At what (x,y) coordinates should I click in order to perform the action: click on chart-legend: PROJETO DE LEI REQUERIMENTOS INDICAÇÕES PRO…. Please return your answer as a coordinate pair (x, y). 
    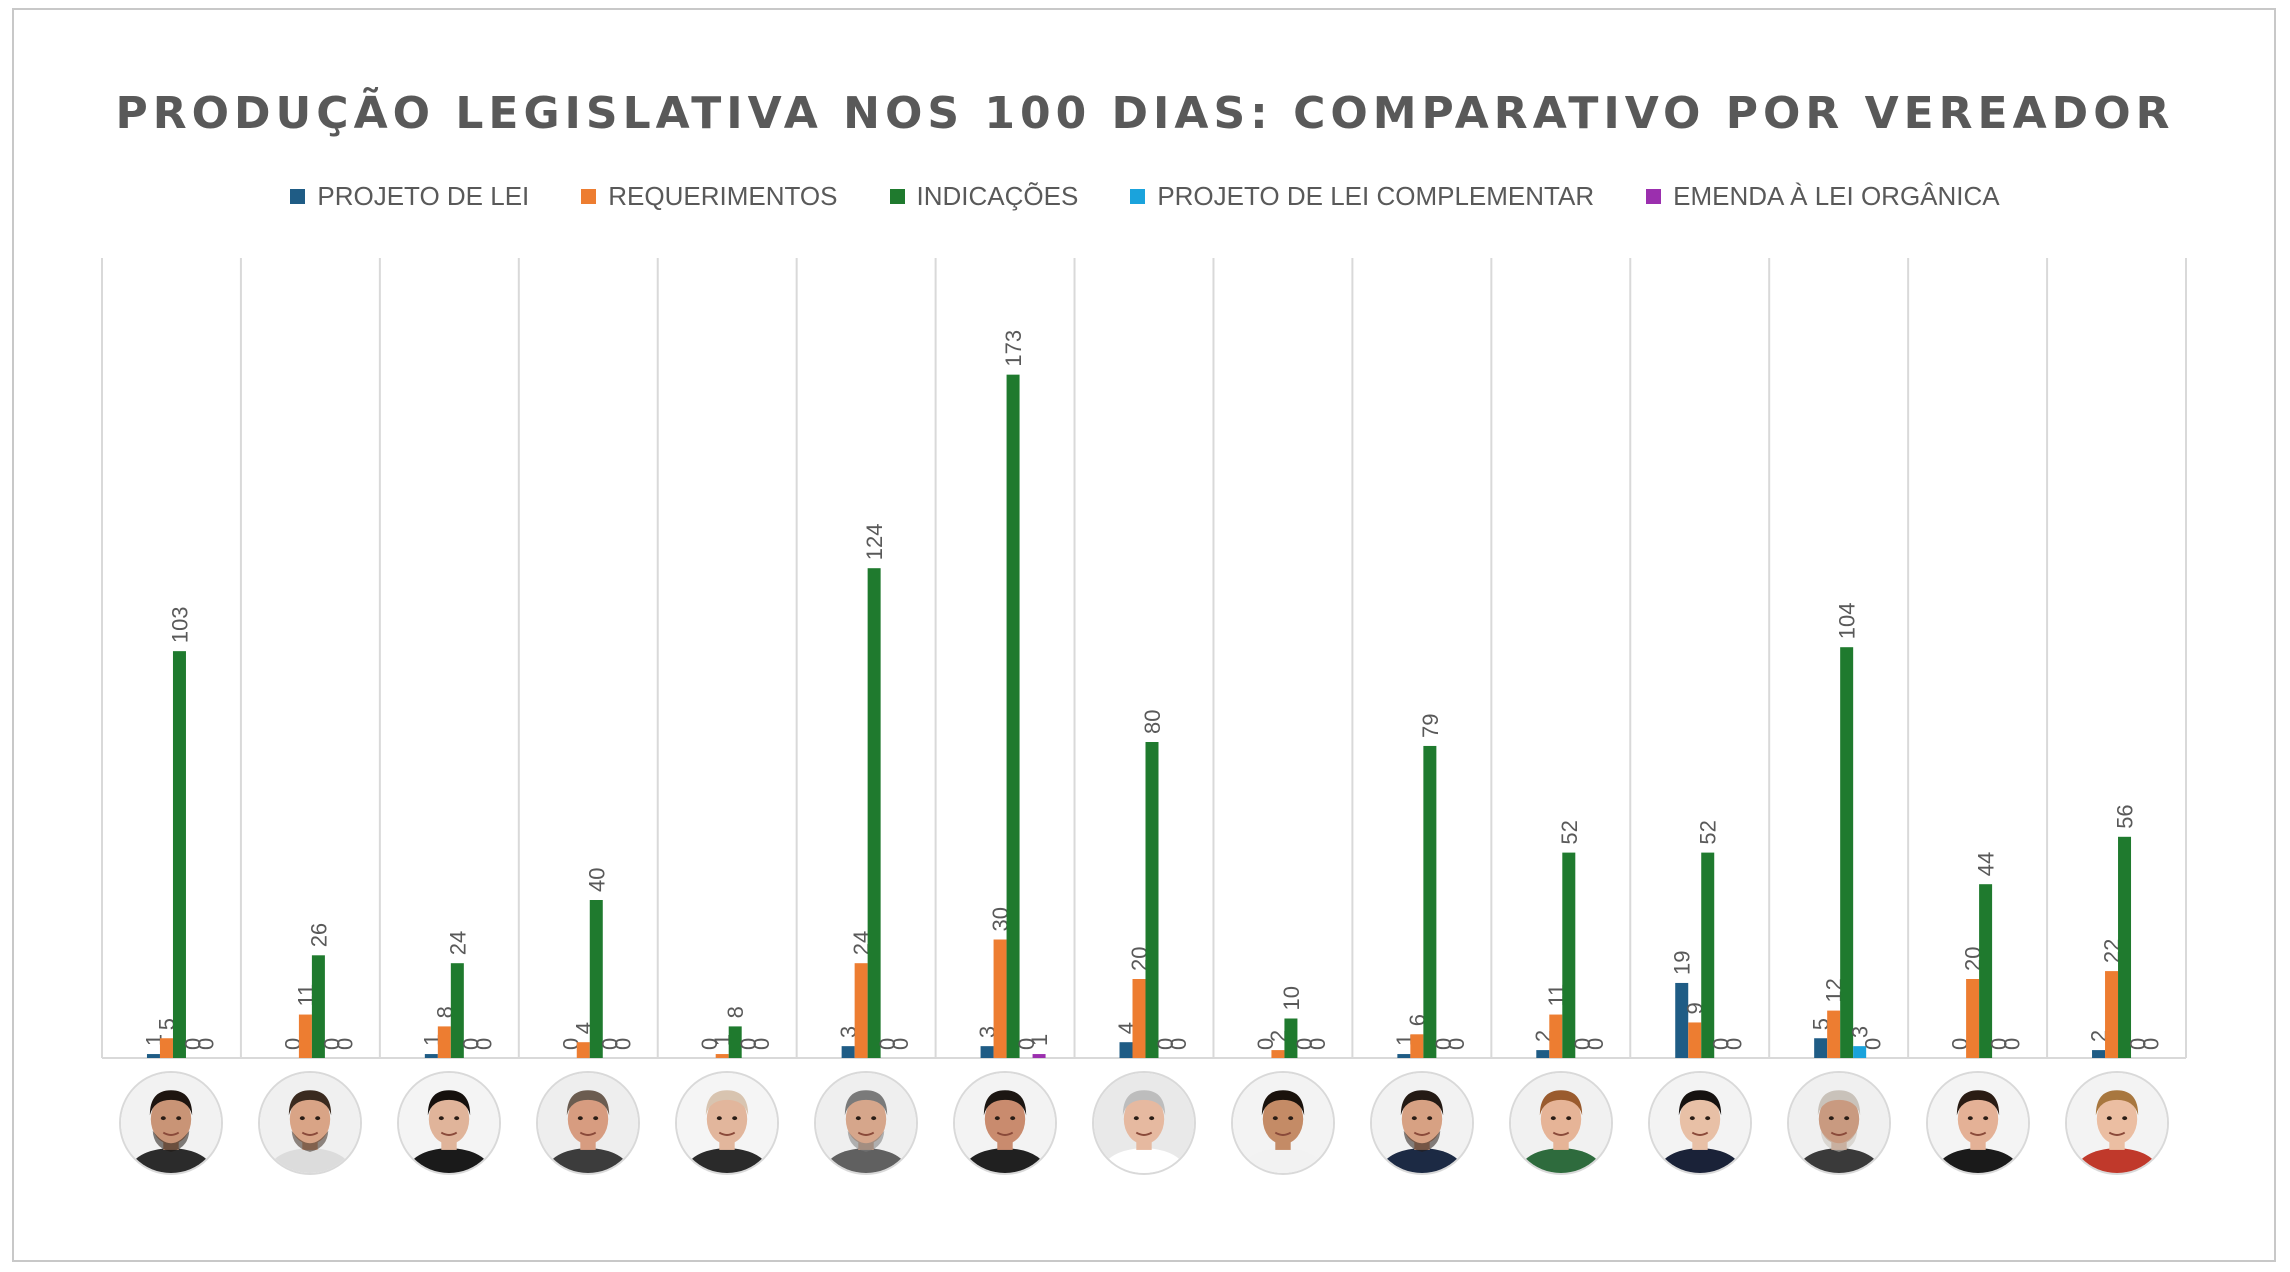
    Looking at the image, I should click on (1145, 196).